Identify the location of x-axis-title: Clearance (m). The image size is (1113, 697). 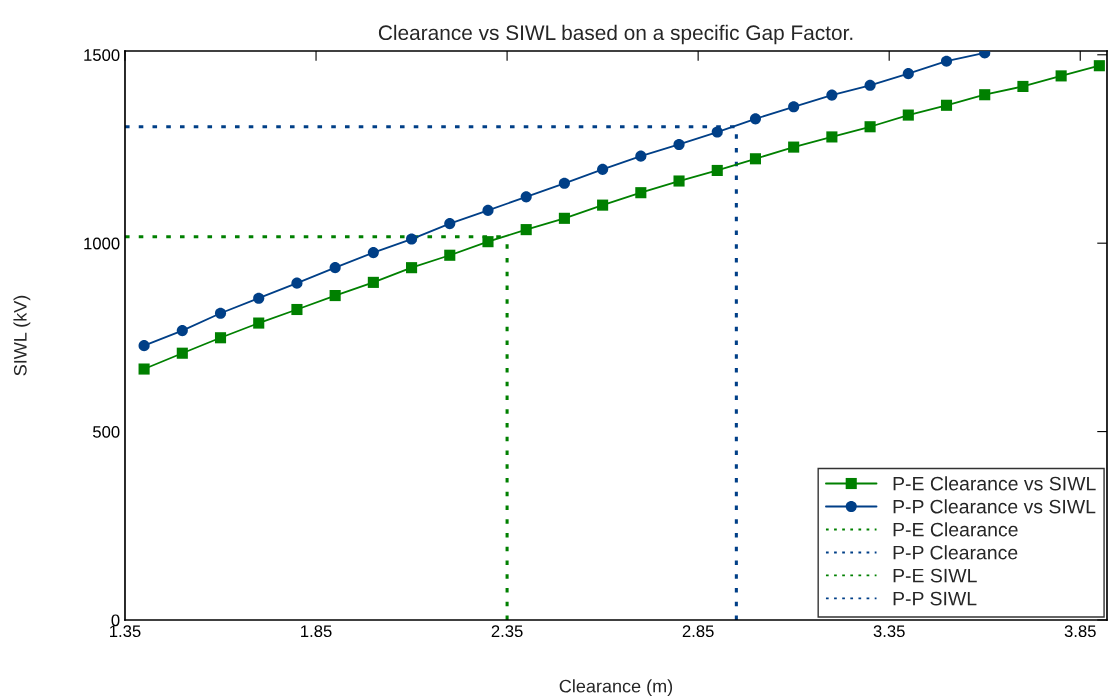
(616, 688).